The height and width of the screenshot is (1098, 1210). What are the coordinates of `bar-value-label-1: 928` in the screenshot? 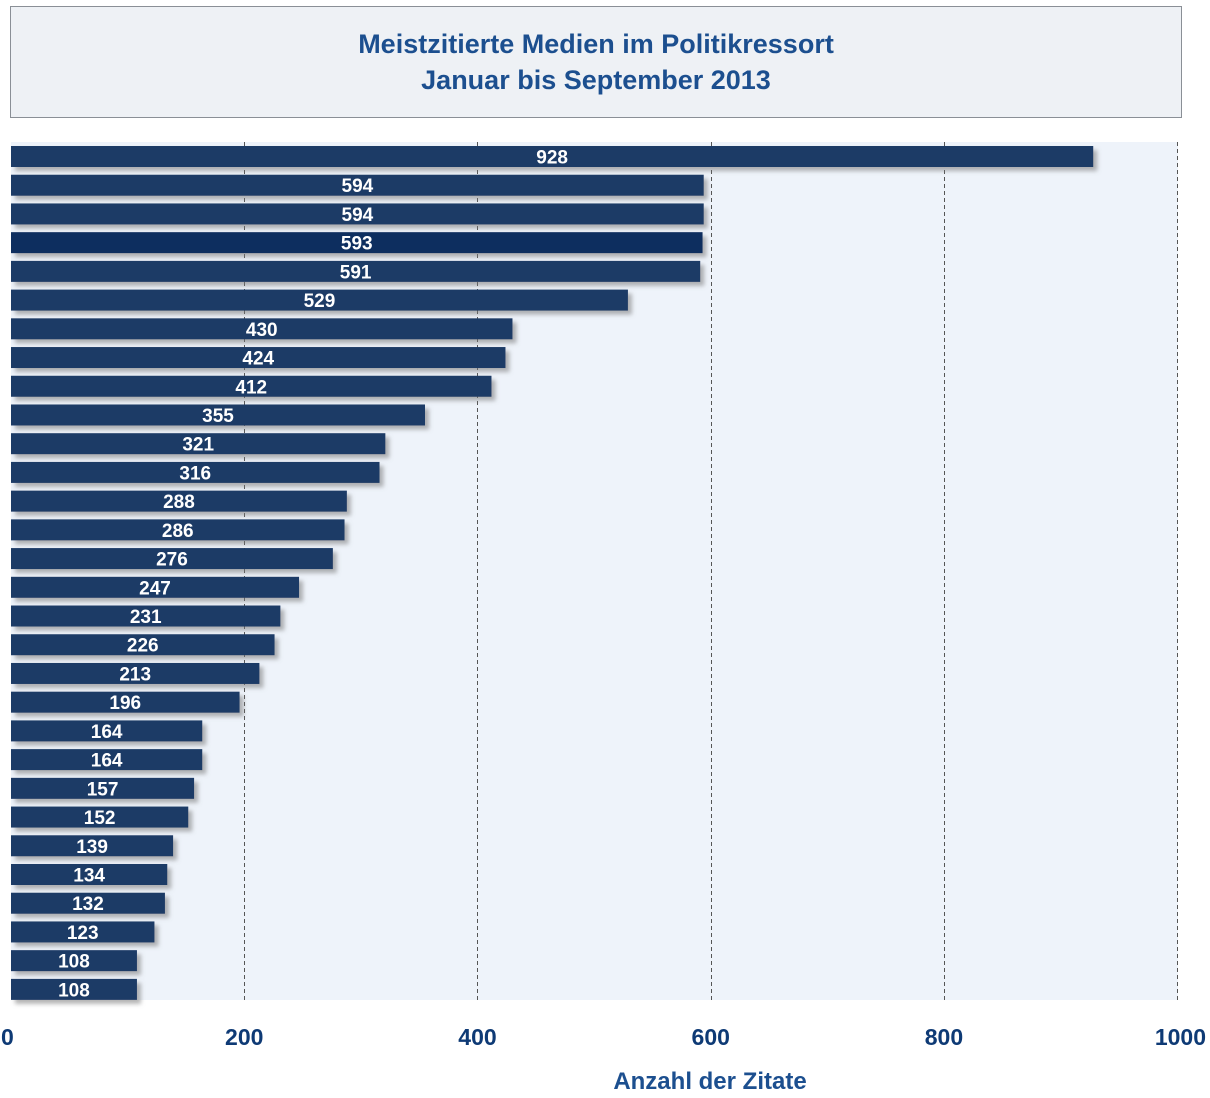 It's located at (552, 158).